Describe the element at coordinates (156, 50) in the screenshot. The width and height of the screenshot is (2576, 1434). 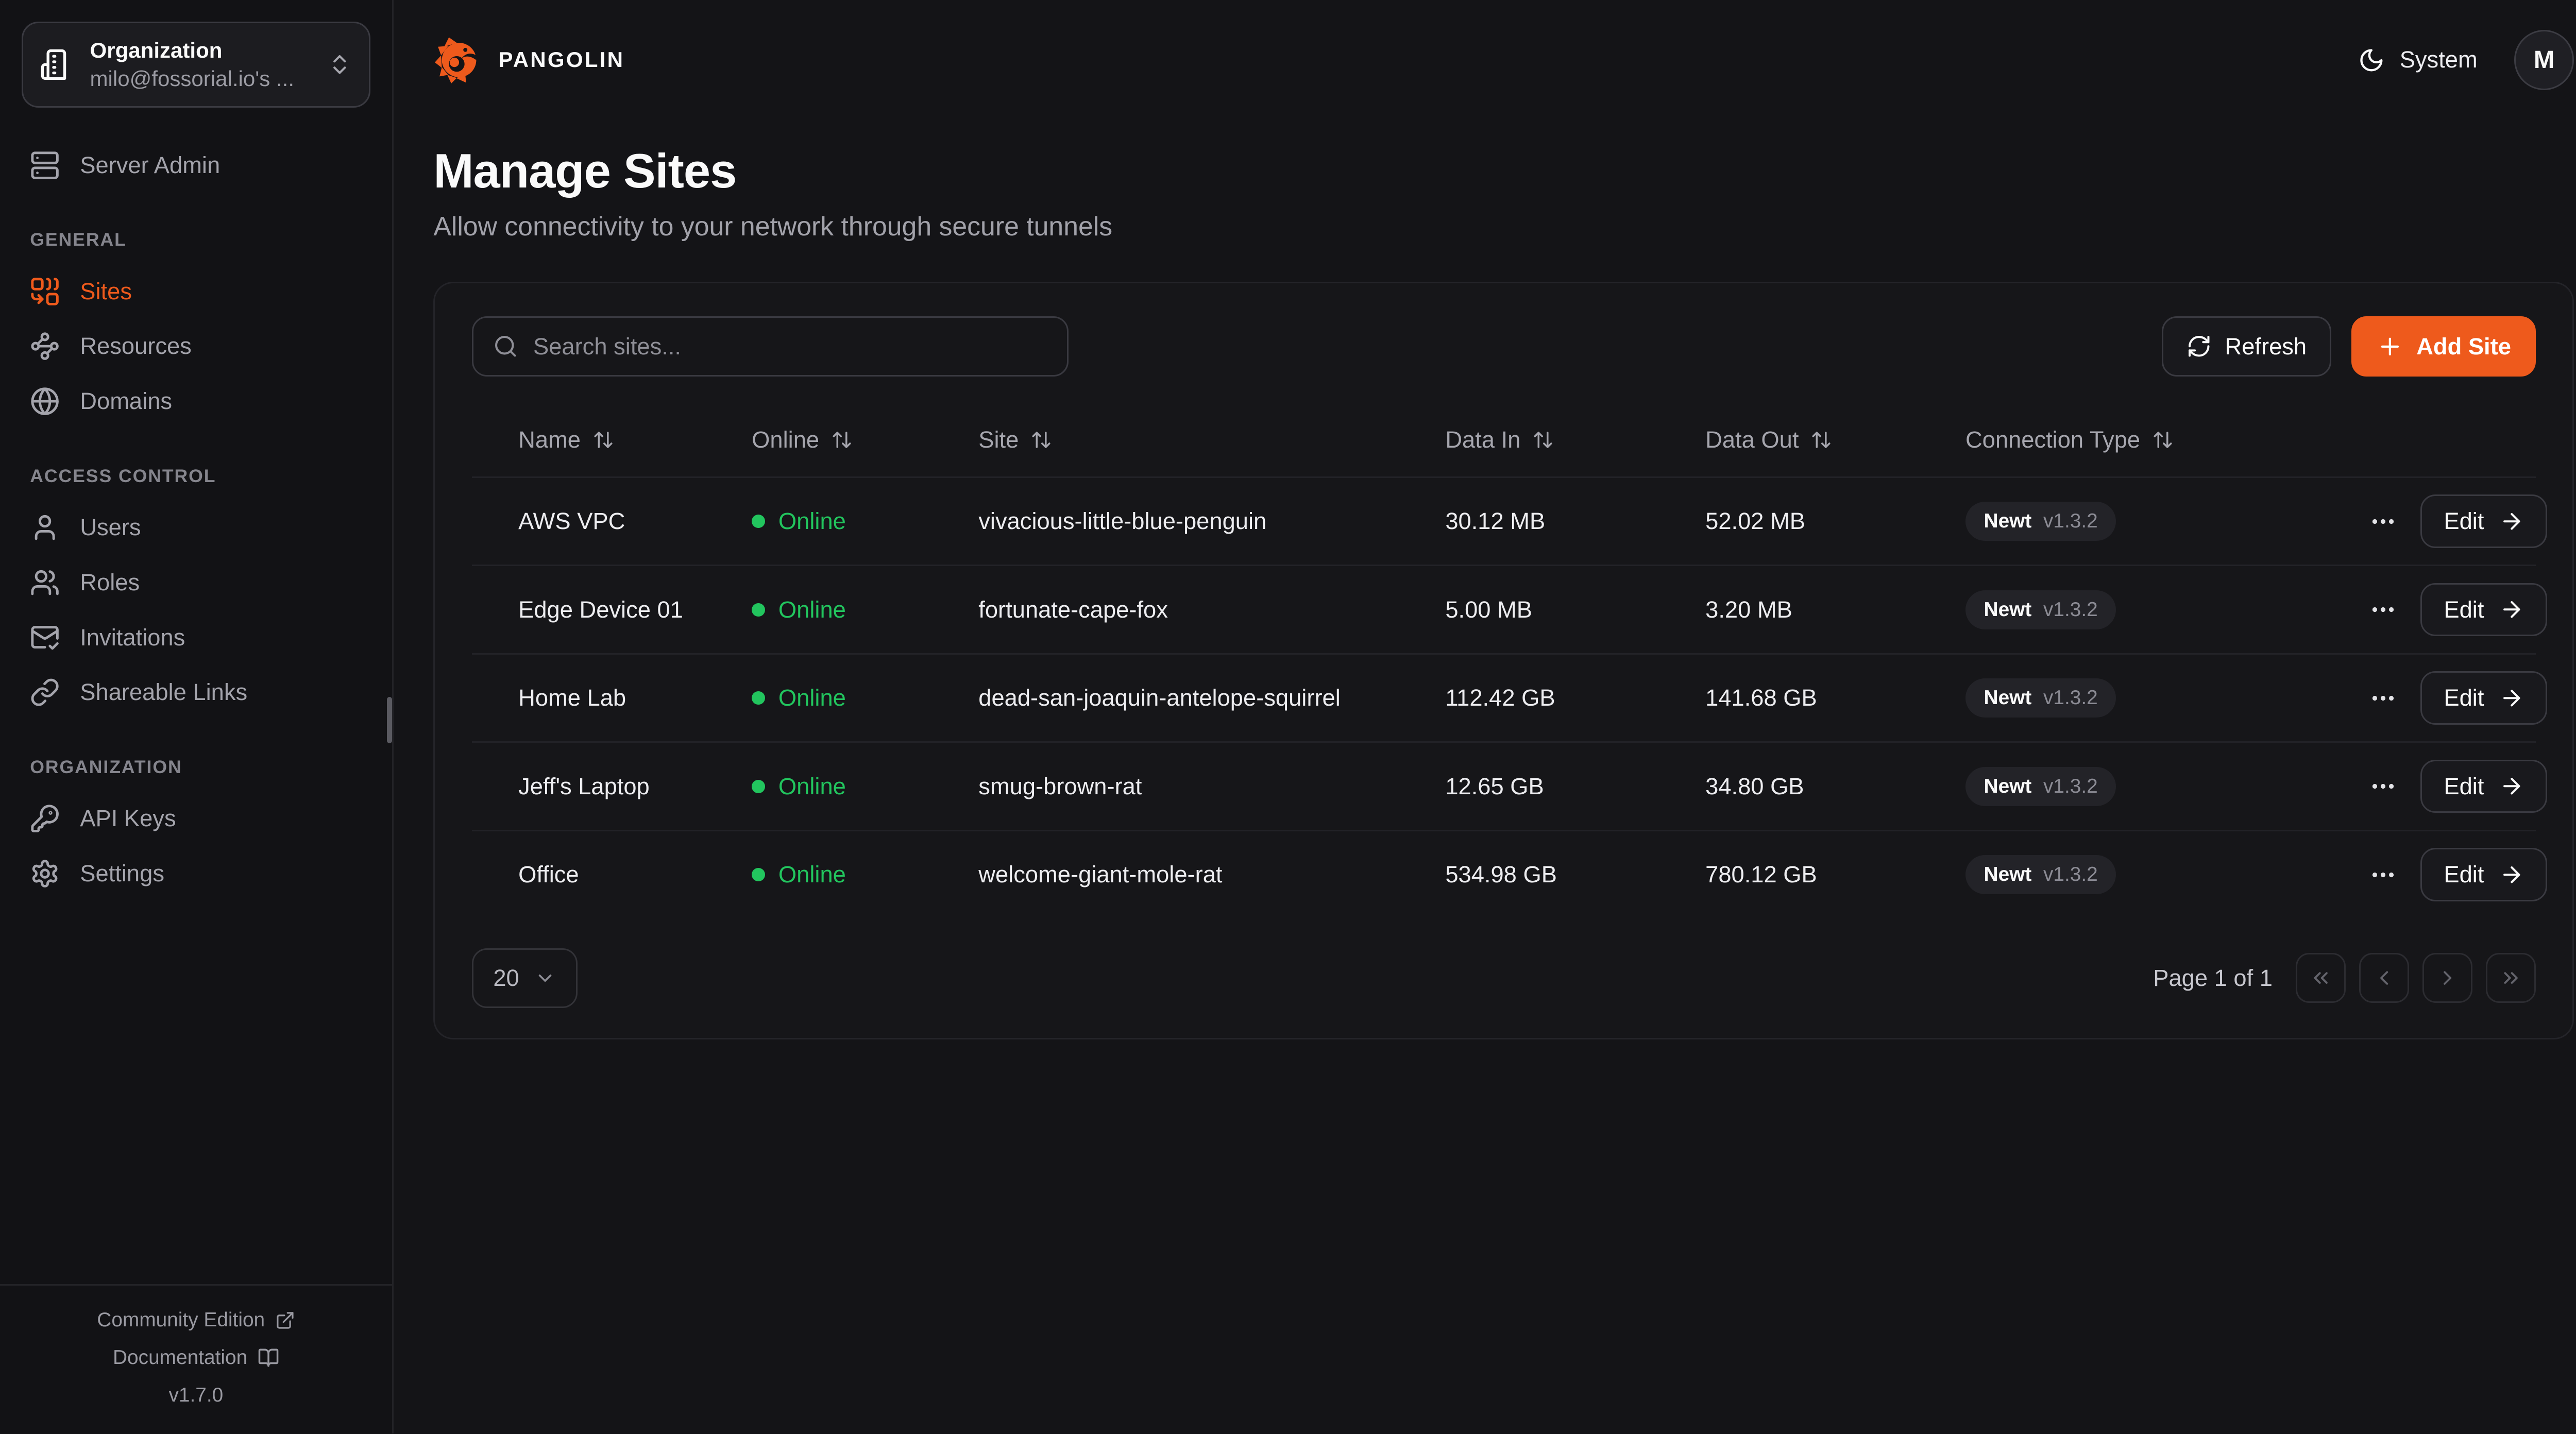
I see `org-switcher-label: Organization` at that location.